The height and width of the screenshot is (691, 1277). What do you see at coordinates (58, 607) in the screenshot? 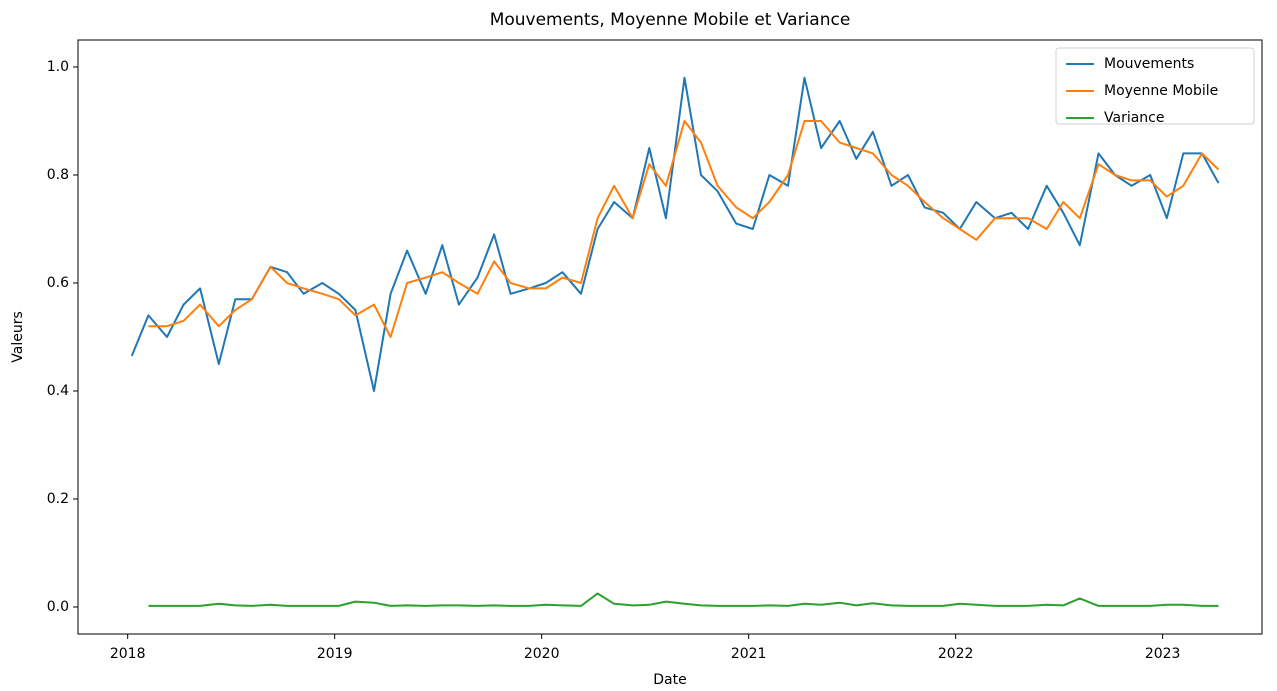
I see `y-tick-label: 0.0` at bounding box center [58, 607].